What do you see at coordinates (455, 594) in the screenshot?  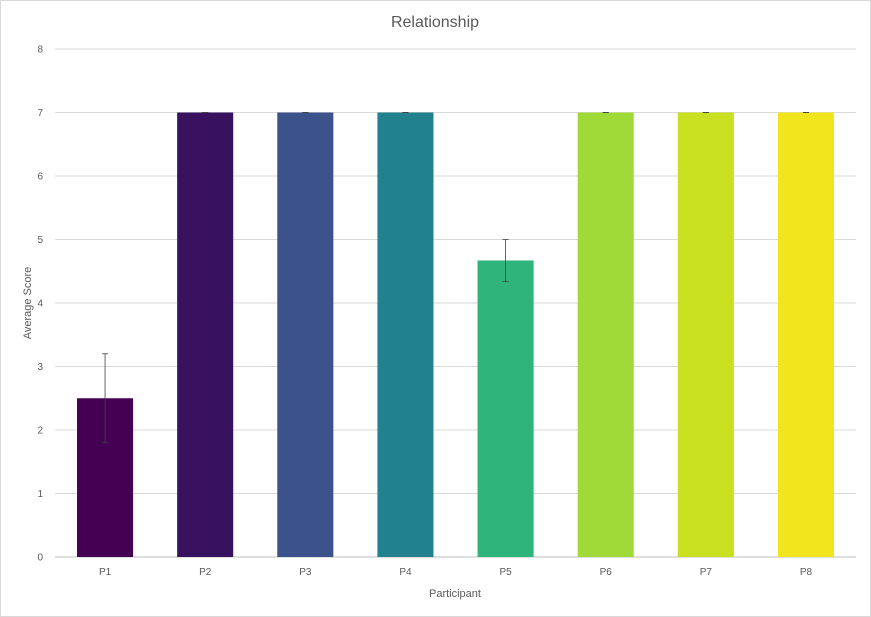 I see `x-axis-label: Participant` at bounding box center [455, 594].